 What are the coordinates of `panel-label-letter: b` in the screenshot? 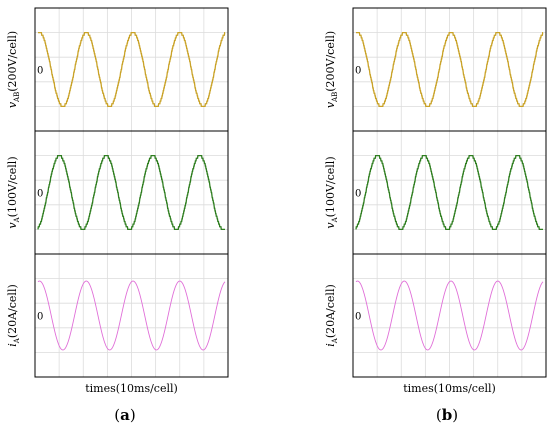 It's located at (447, 415).